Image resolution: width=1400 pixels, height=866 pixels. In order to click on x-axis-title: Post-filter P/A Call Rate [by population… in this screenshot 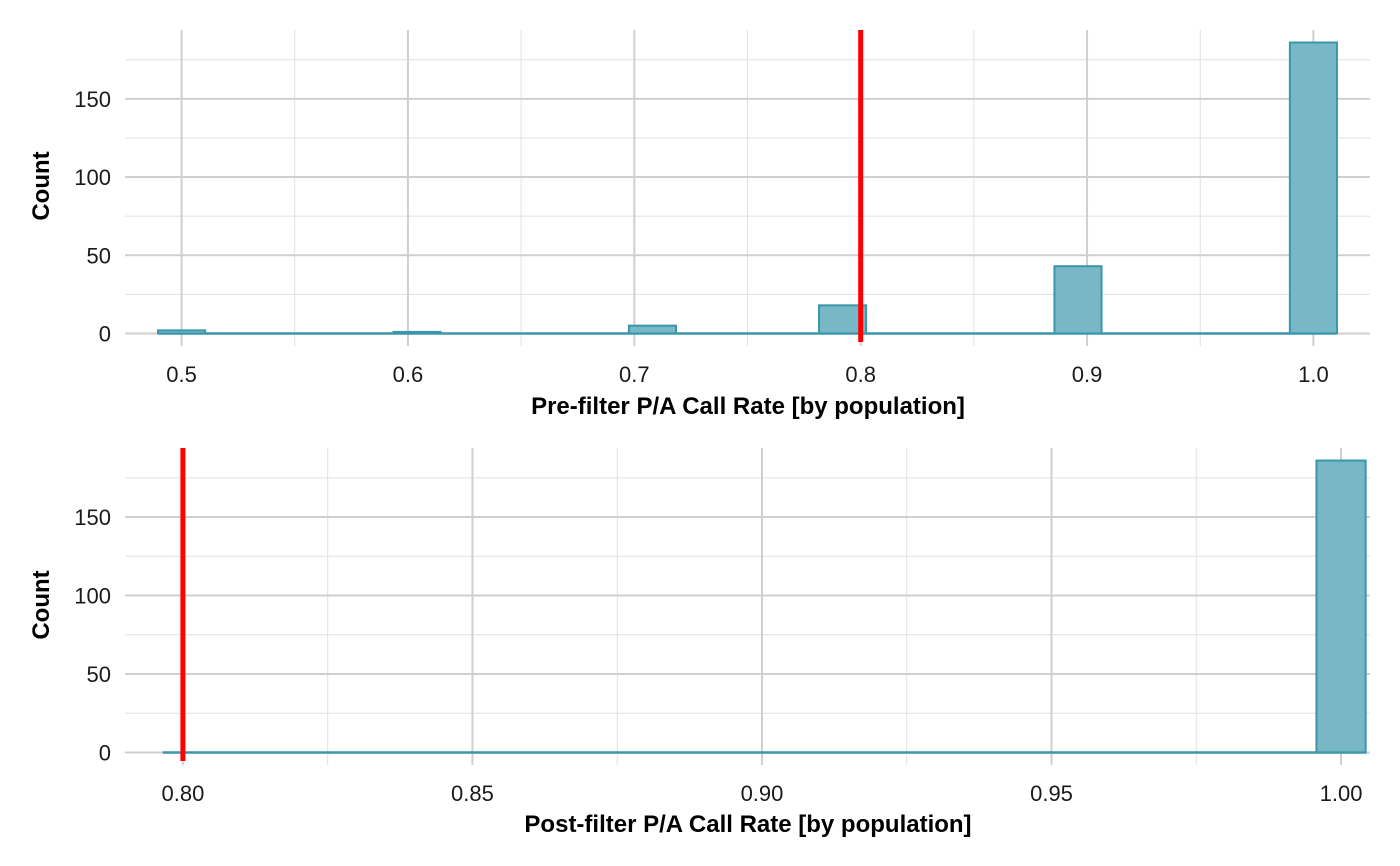, I will do `click(747, 824)`.